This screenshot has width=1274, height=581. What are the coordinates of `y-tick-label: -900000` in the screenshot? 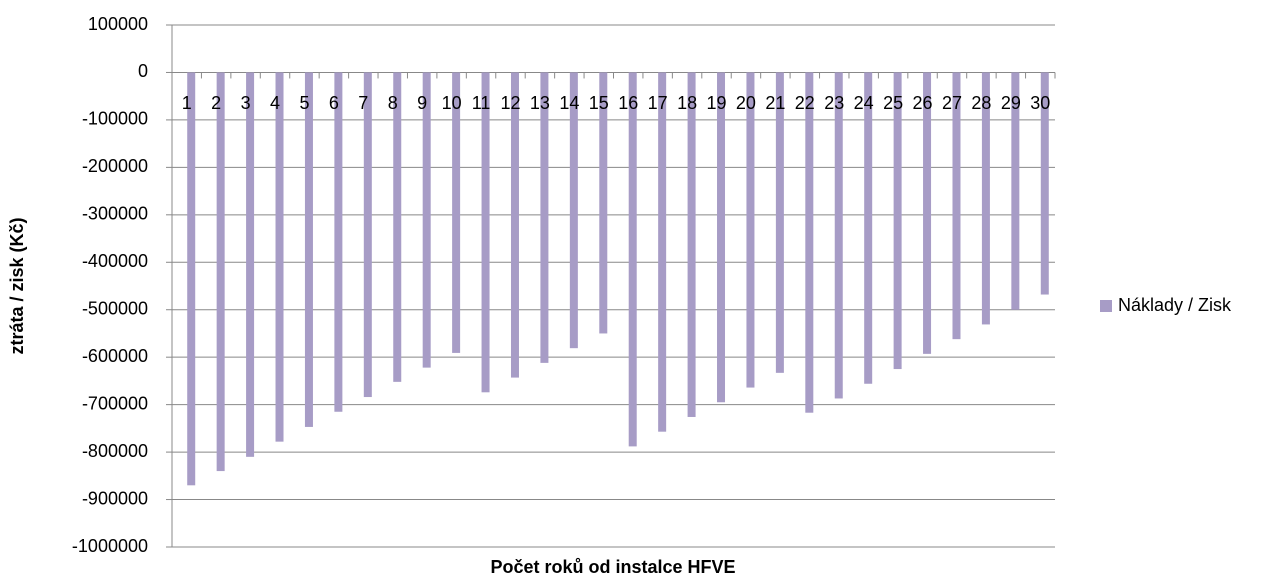 It's located at (115, 498).